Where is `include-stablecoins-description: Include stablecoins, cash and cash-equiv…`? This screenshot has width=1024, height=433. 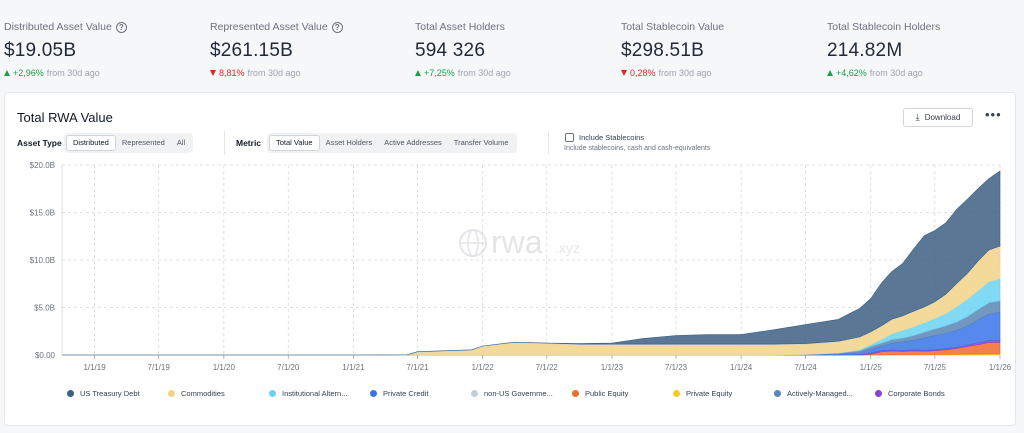
include-stablecoins-description: Include stablecoins, cash and cash-equiv… is located at coordinates (637, 148).